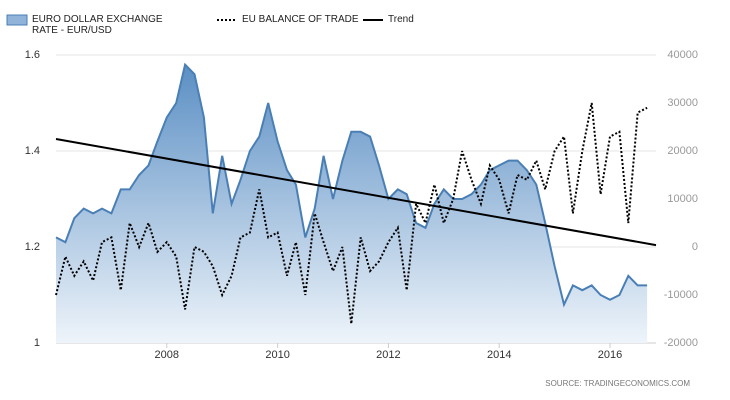 The image size is (730, 400). I want to click on y-tick-label: 1, so click(37, 343).